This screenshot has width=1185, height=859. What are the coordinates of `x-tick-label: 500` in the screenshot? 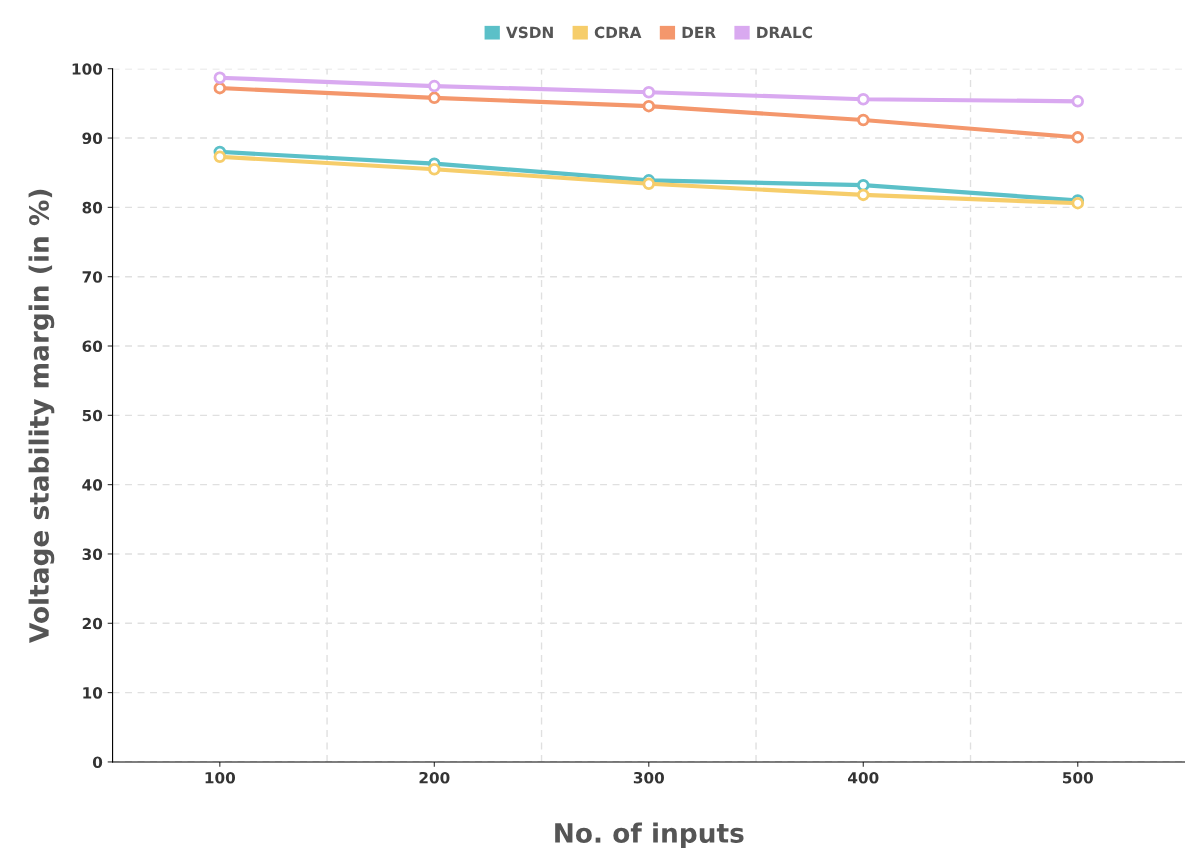 It's located at (1077, 777).